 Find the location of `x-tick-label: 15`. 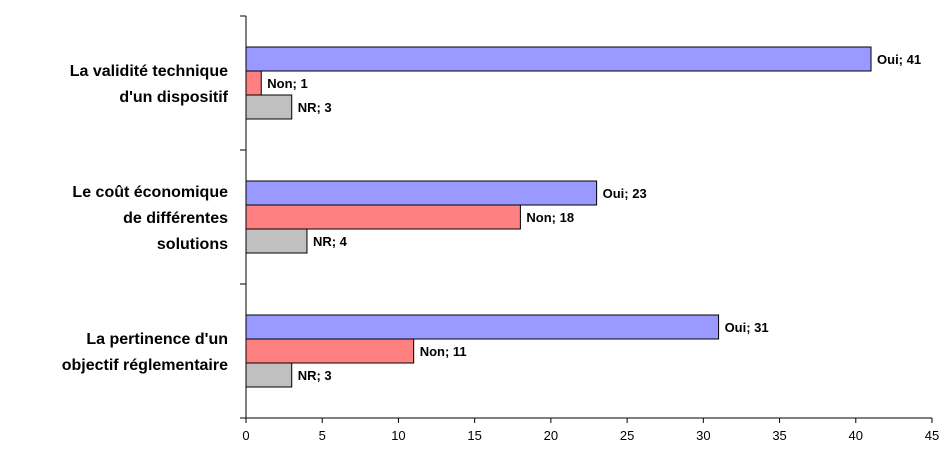

x-tick-label: 15 is located at coordinates (474, 435).